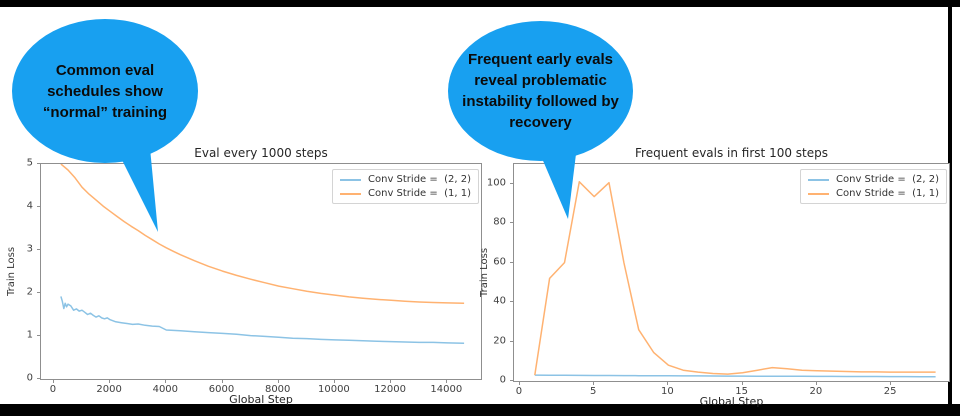  I want to click on y-tick-label: 4, so click(29, 206).